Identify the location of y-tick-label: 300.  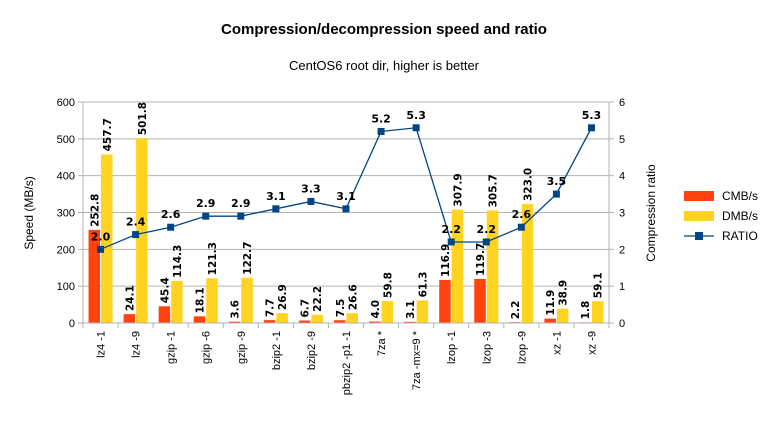
(66, 214).